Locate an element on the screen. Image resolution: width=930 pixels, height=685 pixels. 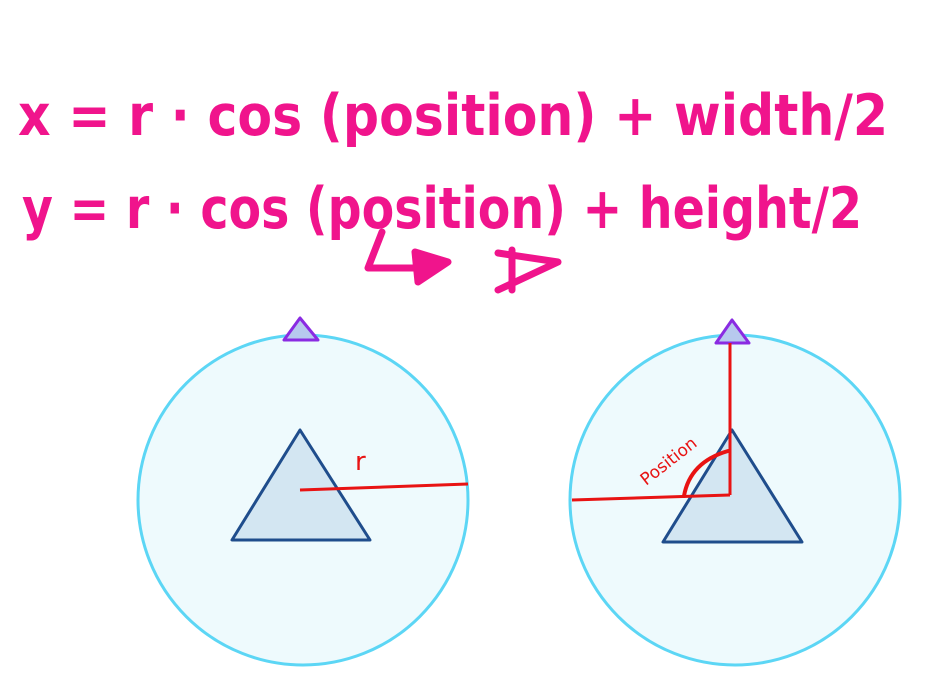
horizontal-guide-line is located at coordinates (651, 497).